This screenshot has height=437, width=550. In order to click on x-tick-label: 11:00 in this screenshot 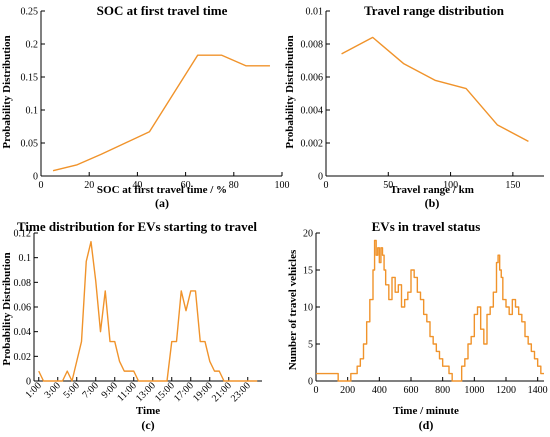, I will do `click(127, 392)`.